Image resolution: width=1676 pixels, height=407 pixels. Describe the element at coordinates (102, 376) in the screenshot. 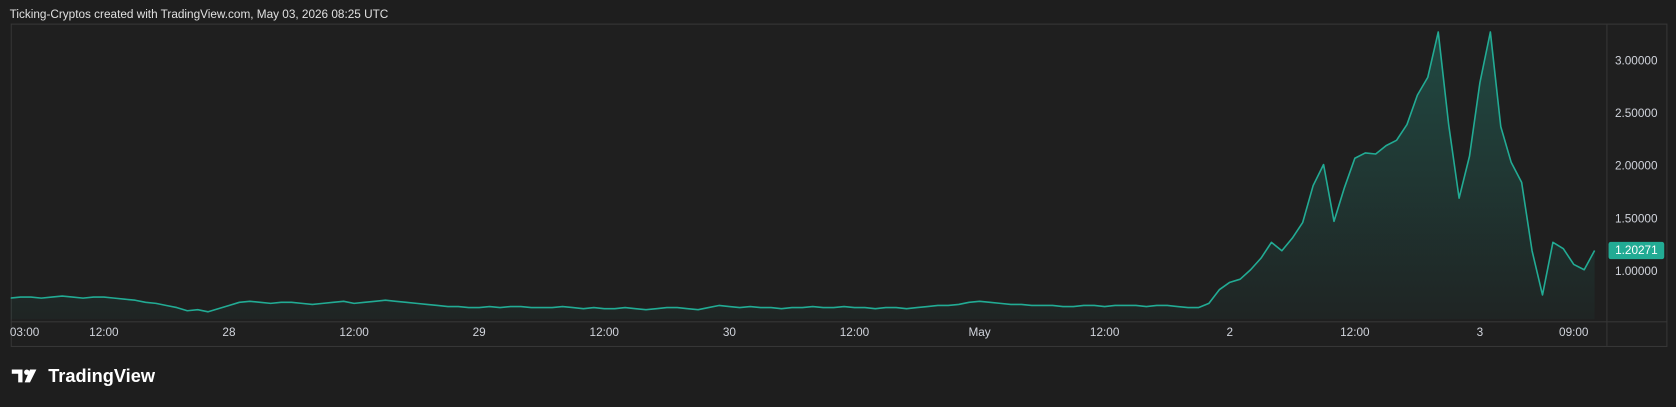

I see `brand-name: TradingView` at that location.